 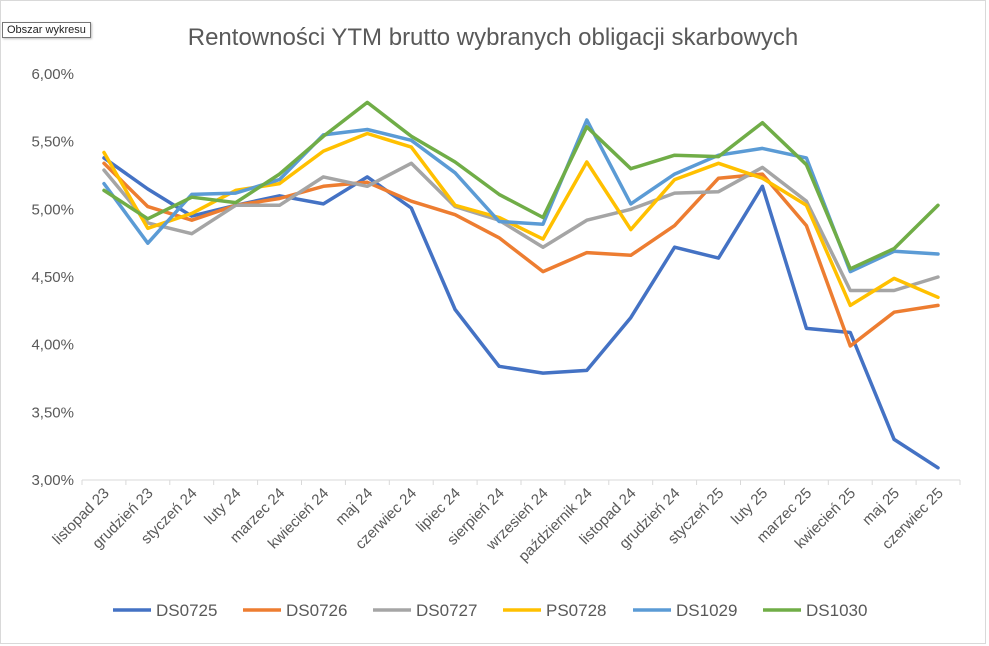 What do you see at coordinates (836, 610) in the screenshot?
I see `legend-label-ds1030: DS1030` at bounding box center [836, 610].